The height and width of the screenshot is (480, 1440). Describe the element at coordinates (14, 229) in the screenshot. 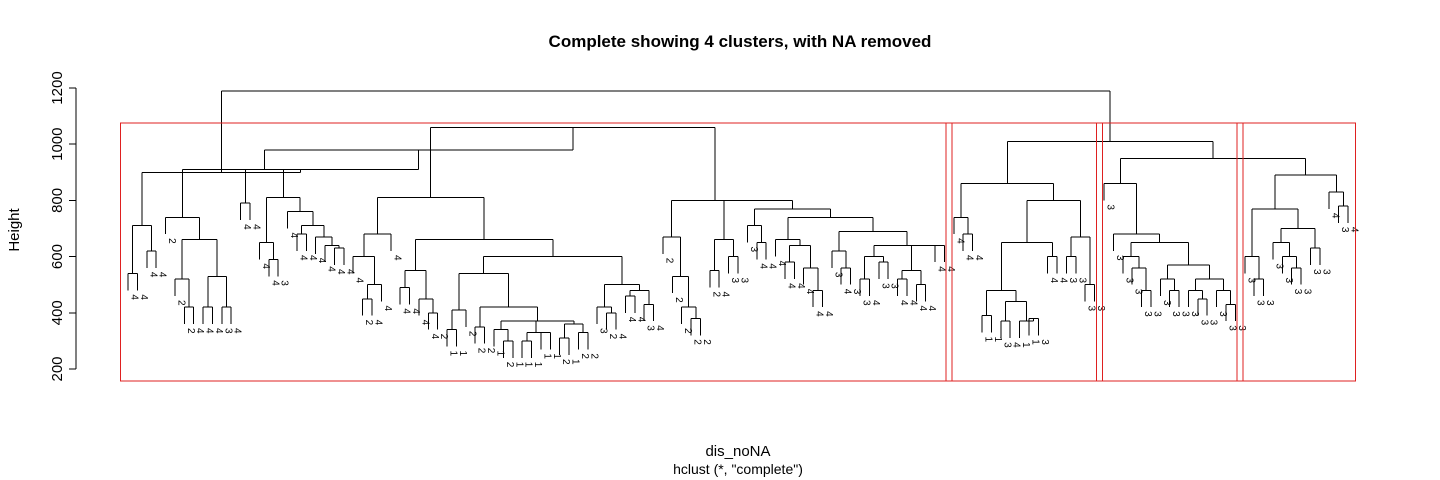

I see `y-axis-label: Height` at that location.